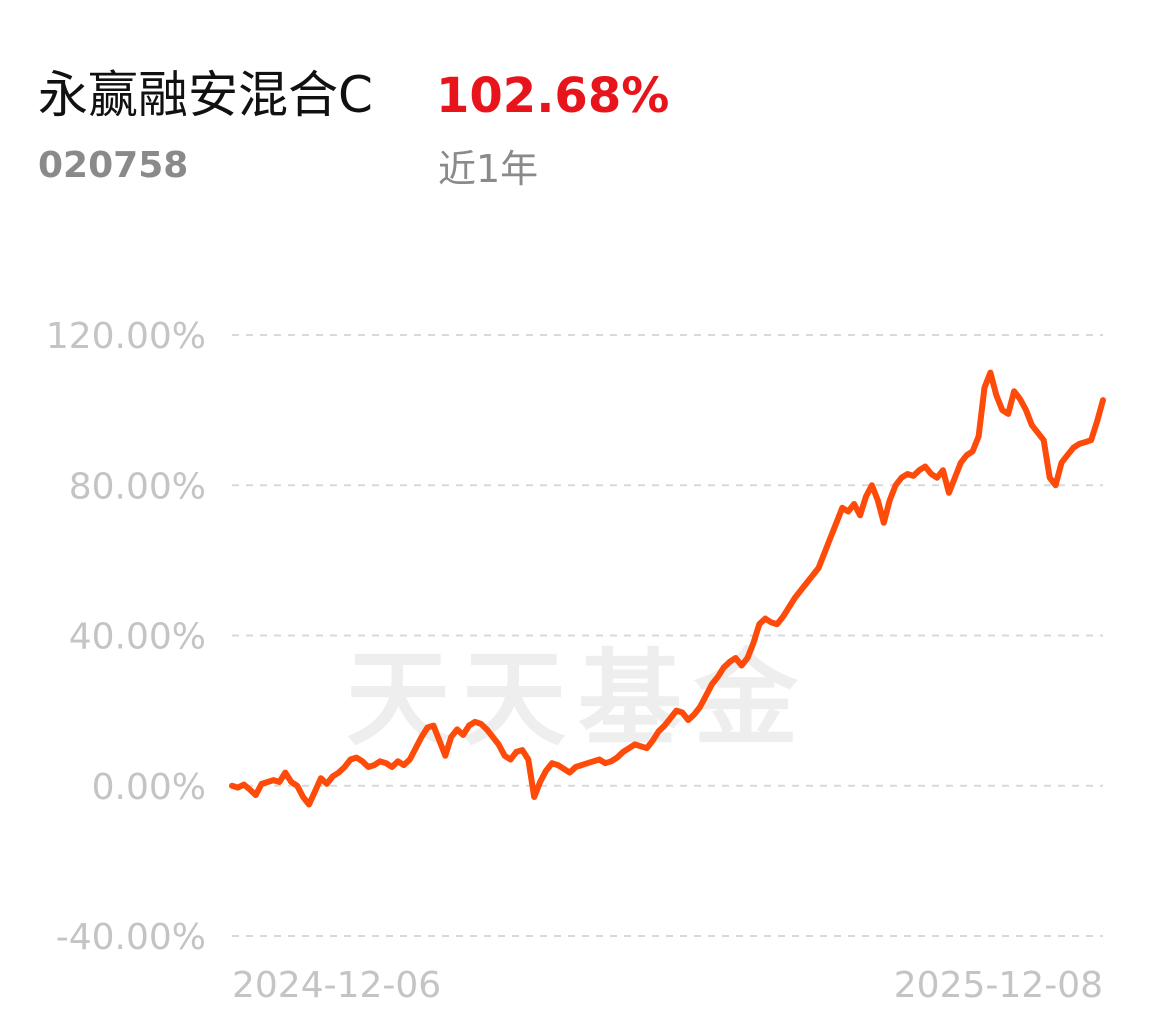 Image resolution: width=1155 pixels, height=1022 pixels. I want to click on y-tick-label: 0.00%, so click(149, 787).